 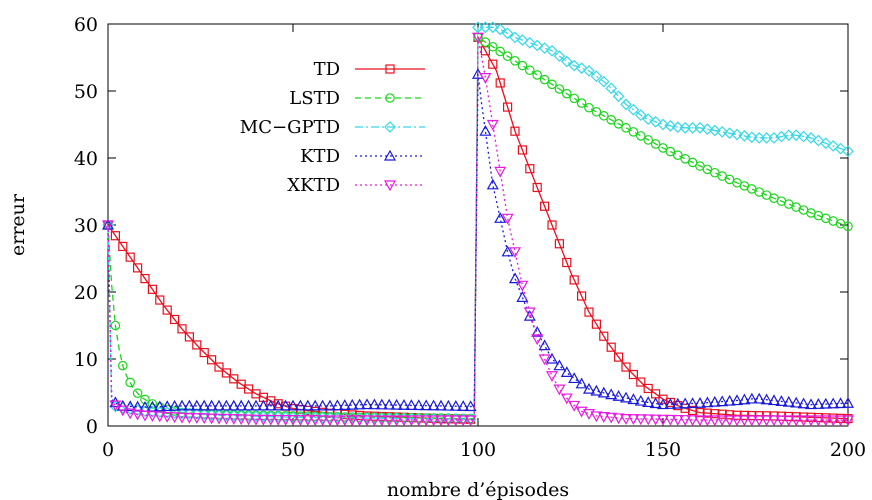 I want to click on y-tick-label: 30, so click(x=86, y=226).